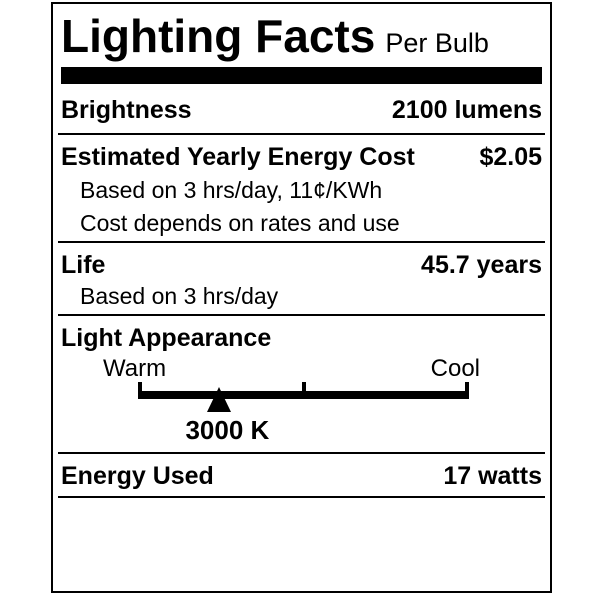  I want to click on per-bulb-label: Per Bulb, so click(437, 43).